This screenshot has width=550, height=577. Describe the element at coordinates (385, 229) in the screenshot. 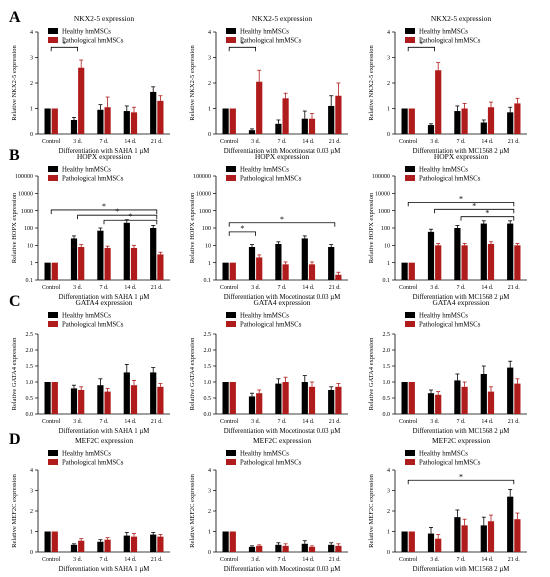

I see `y-tick-label: 100` at that location.